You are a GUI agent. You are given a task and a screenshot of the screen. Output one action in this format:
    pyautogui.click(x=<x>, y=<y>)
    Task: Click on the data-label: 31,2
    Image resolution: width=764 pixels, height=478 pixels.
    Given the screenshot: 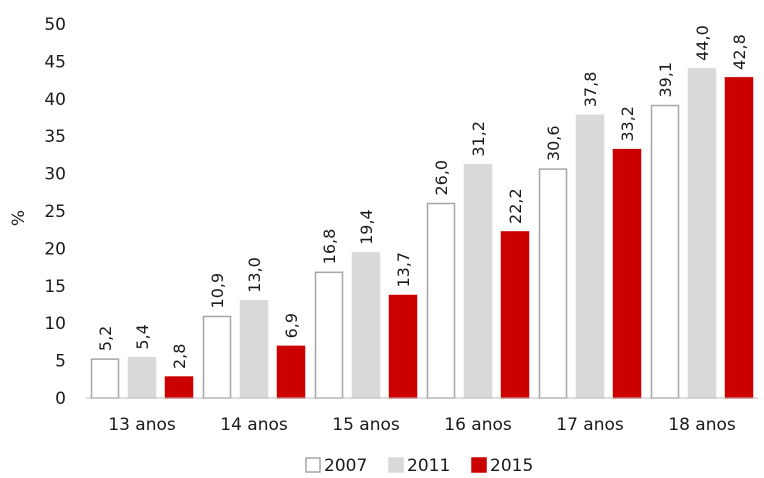 What is the action you would take?
    pyautogui.click(x=478, y=139)
    